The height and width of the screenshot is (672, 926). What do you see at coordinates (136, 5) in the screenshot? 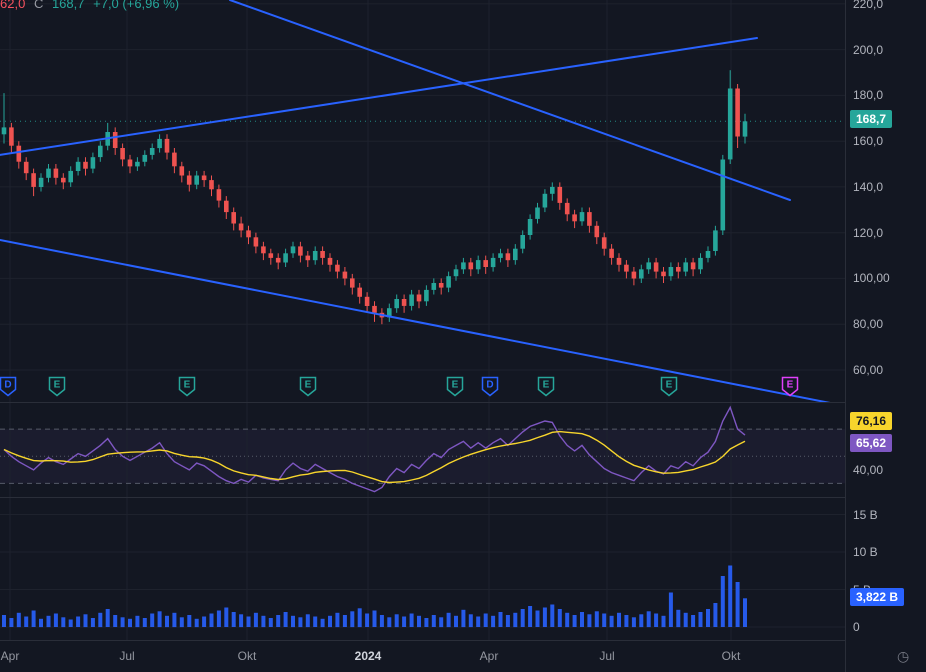
I see `legend-change: +7,0 (+6,96 %)` at bounding box center [136, 5].